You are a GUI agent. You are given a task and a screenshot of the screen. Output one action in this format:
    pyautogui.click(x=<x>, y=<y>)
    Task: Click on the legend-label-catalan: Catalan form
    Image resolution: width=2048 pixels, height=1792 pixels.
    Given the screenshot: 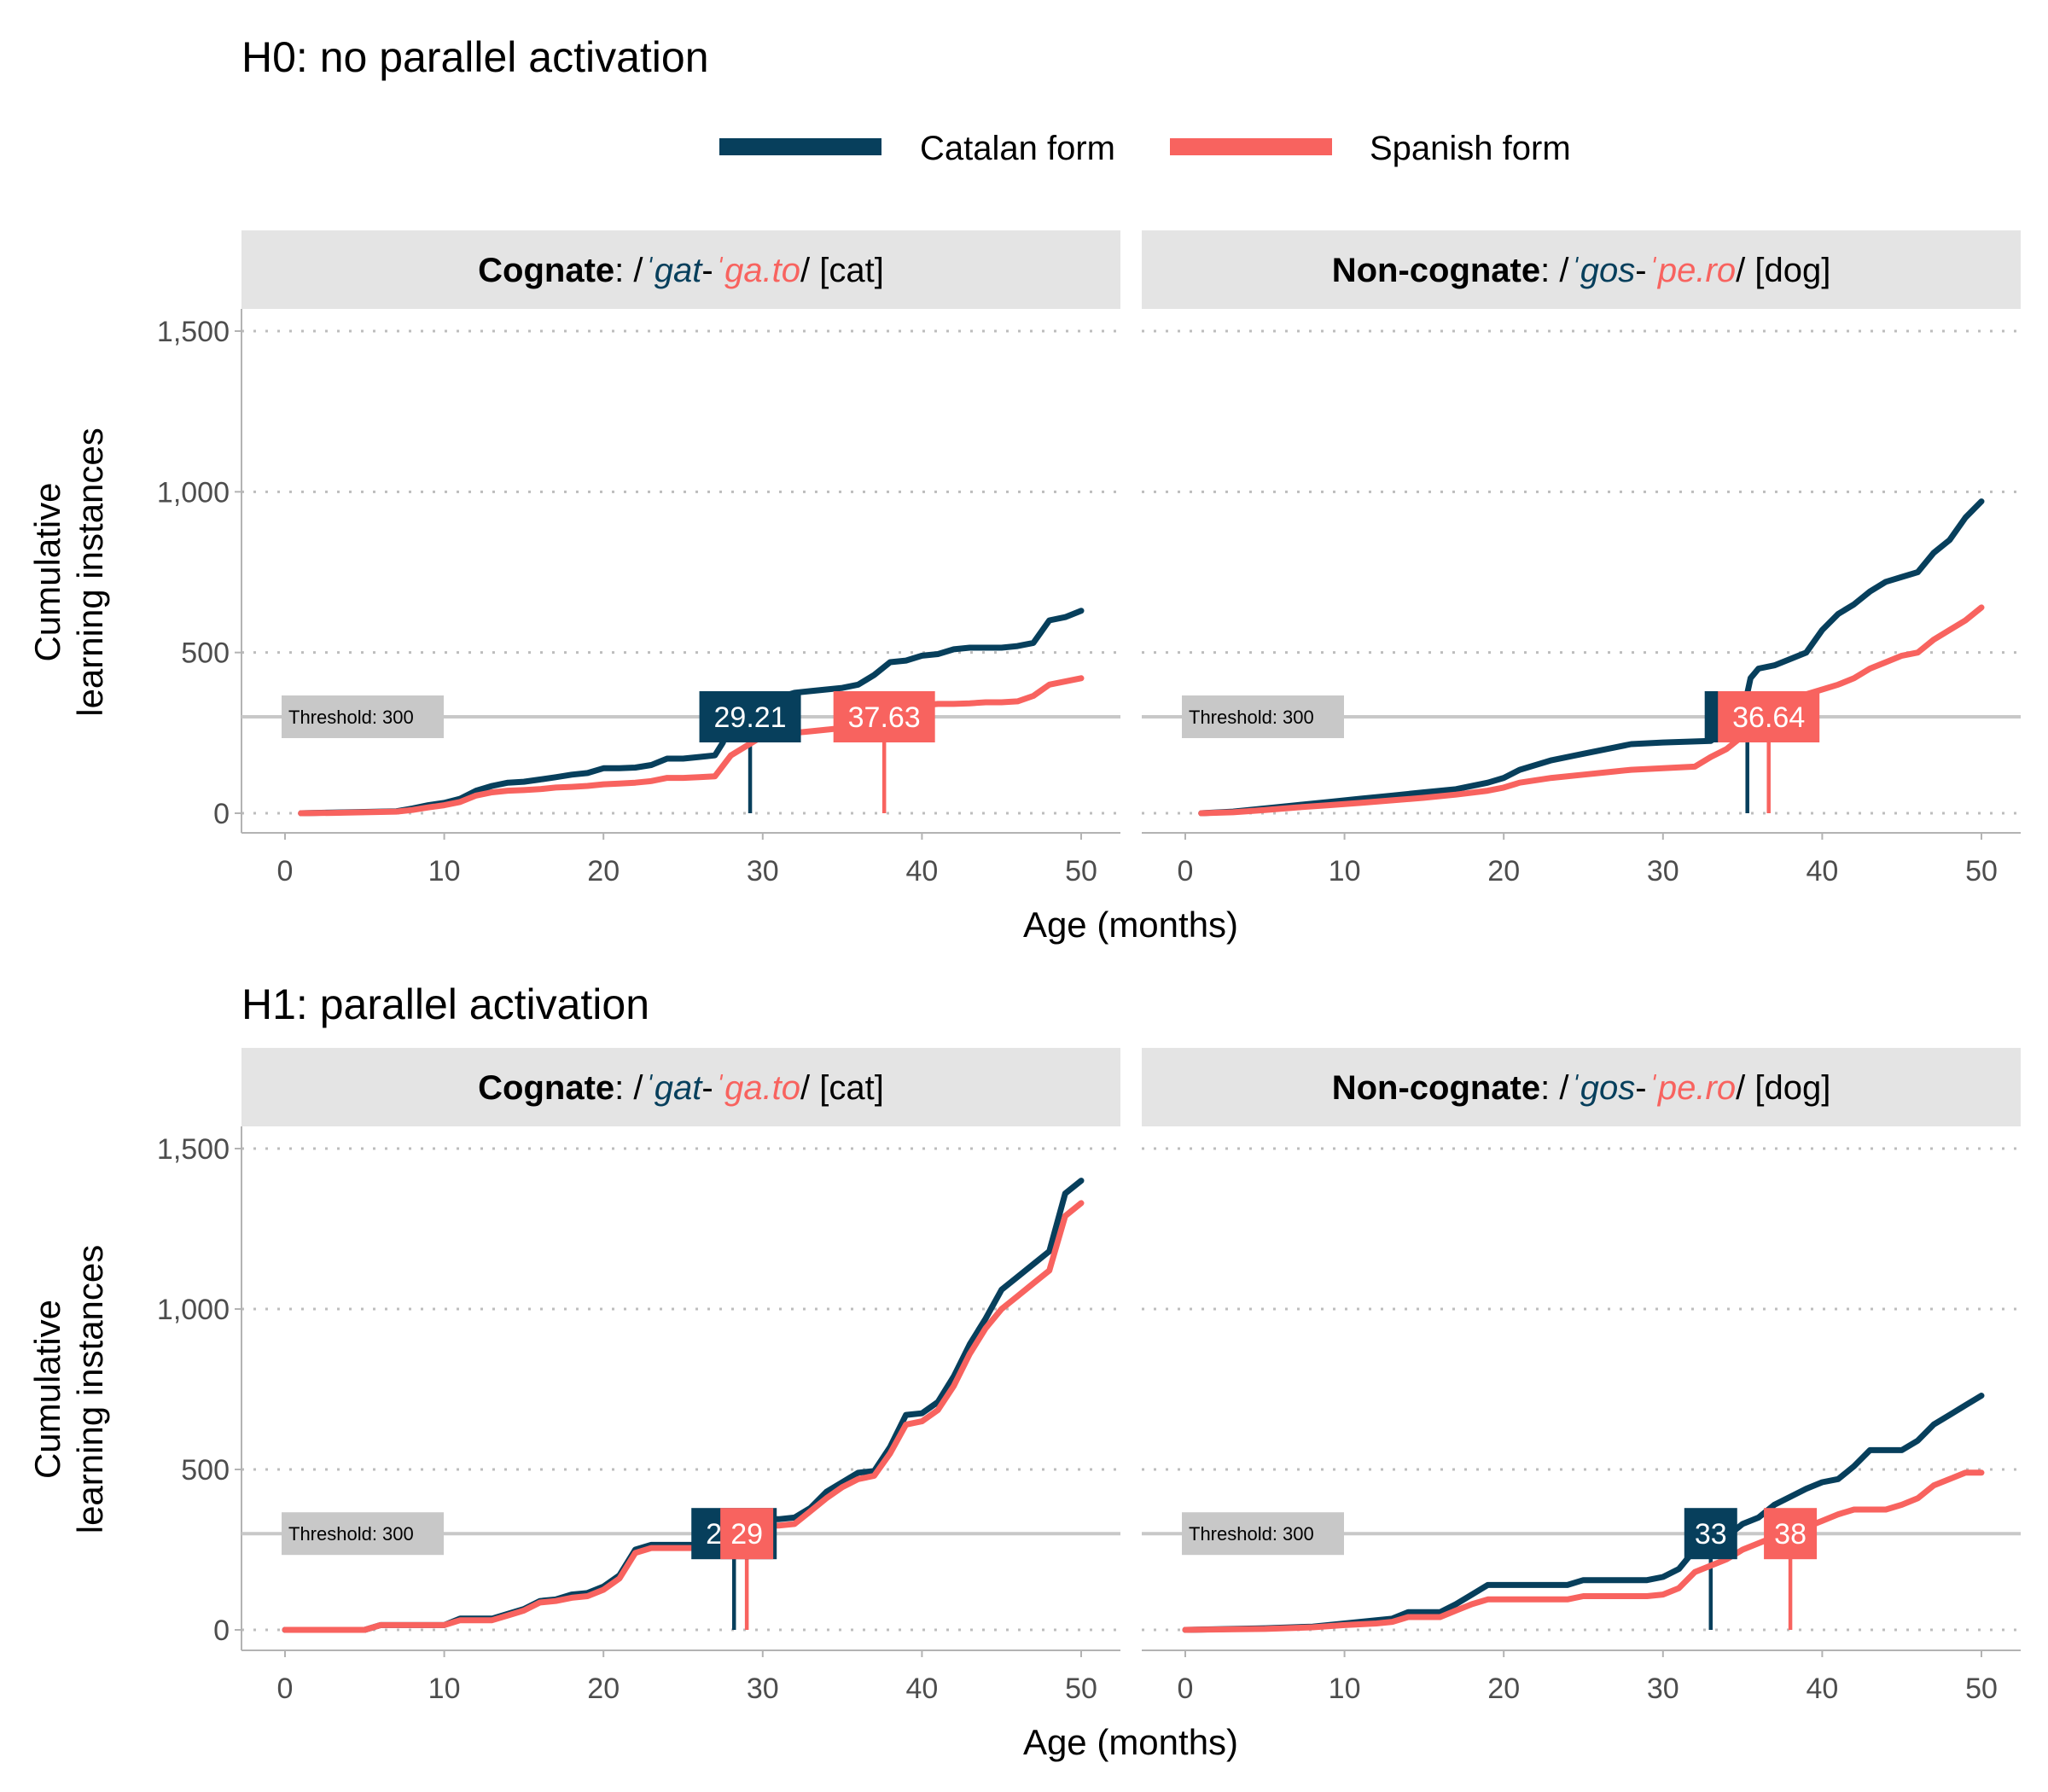 What is the action you would take?
    pyautogui.click(x=1018, y=148)
    